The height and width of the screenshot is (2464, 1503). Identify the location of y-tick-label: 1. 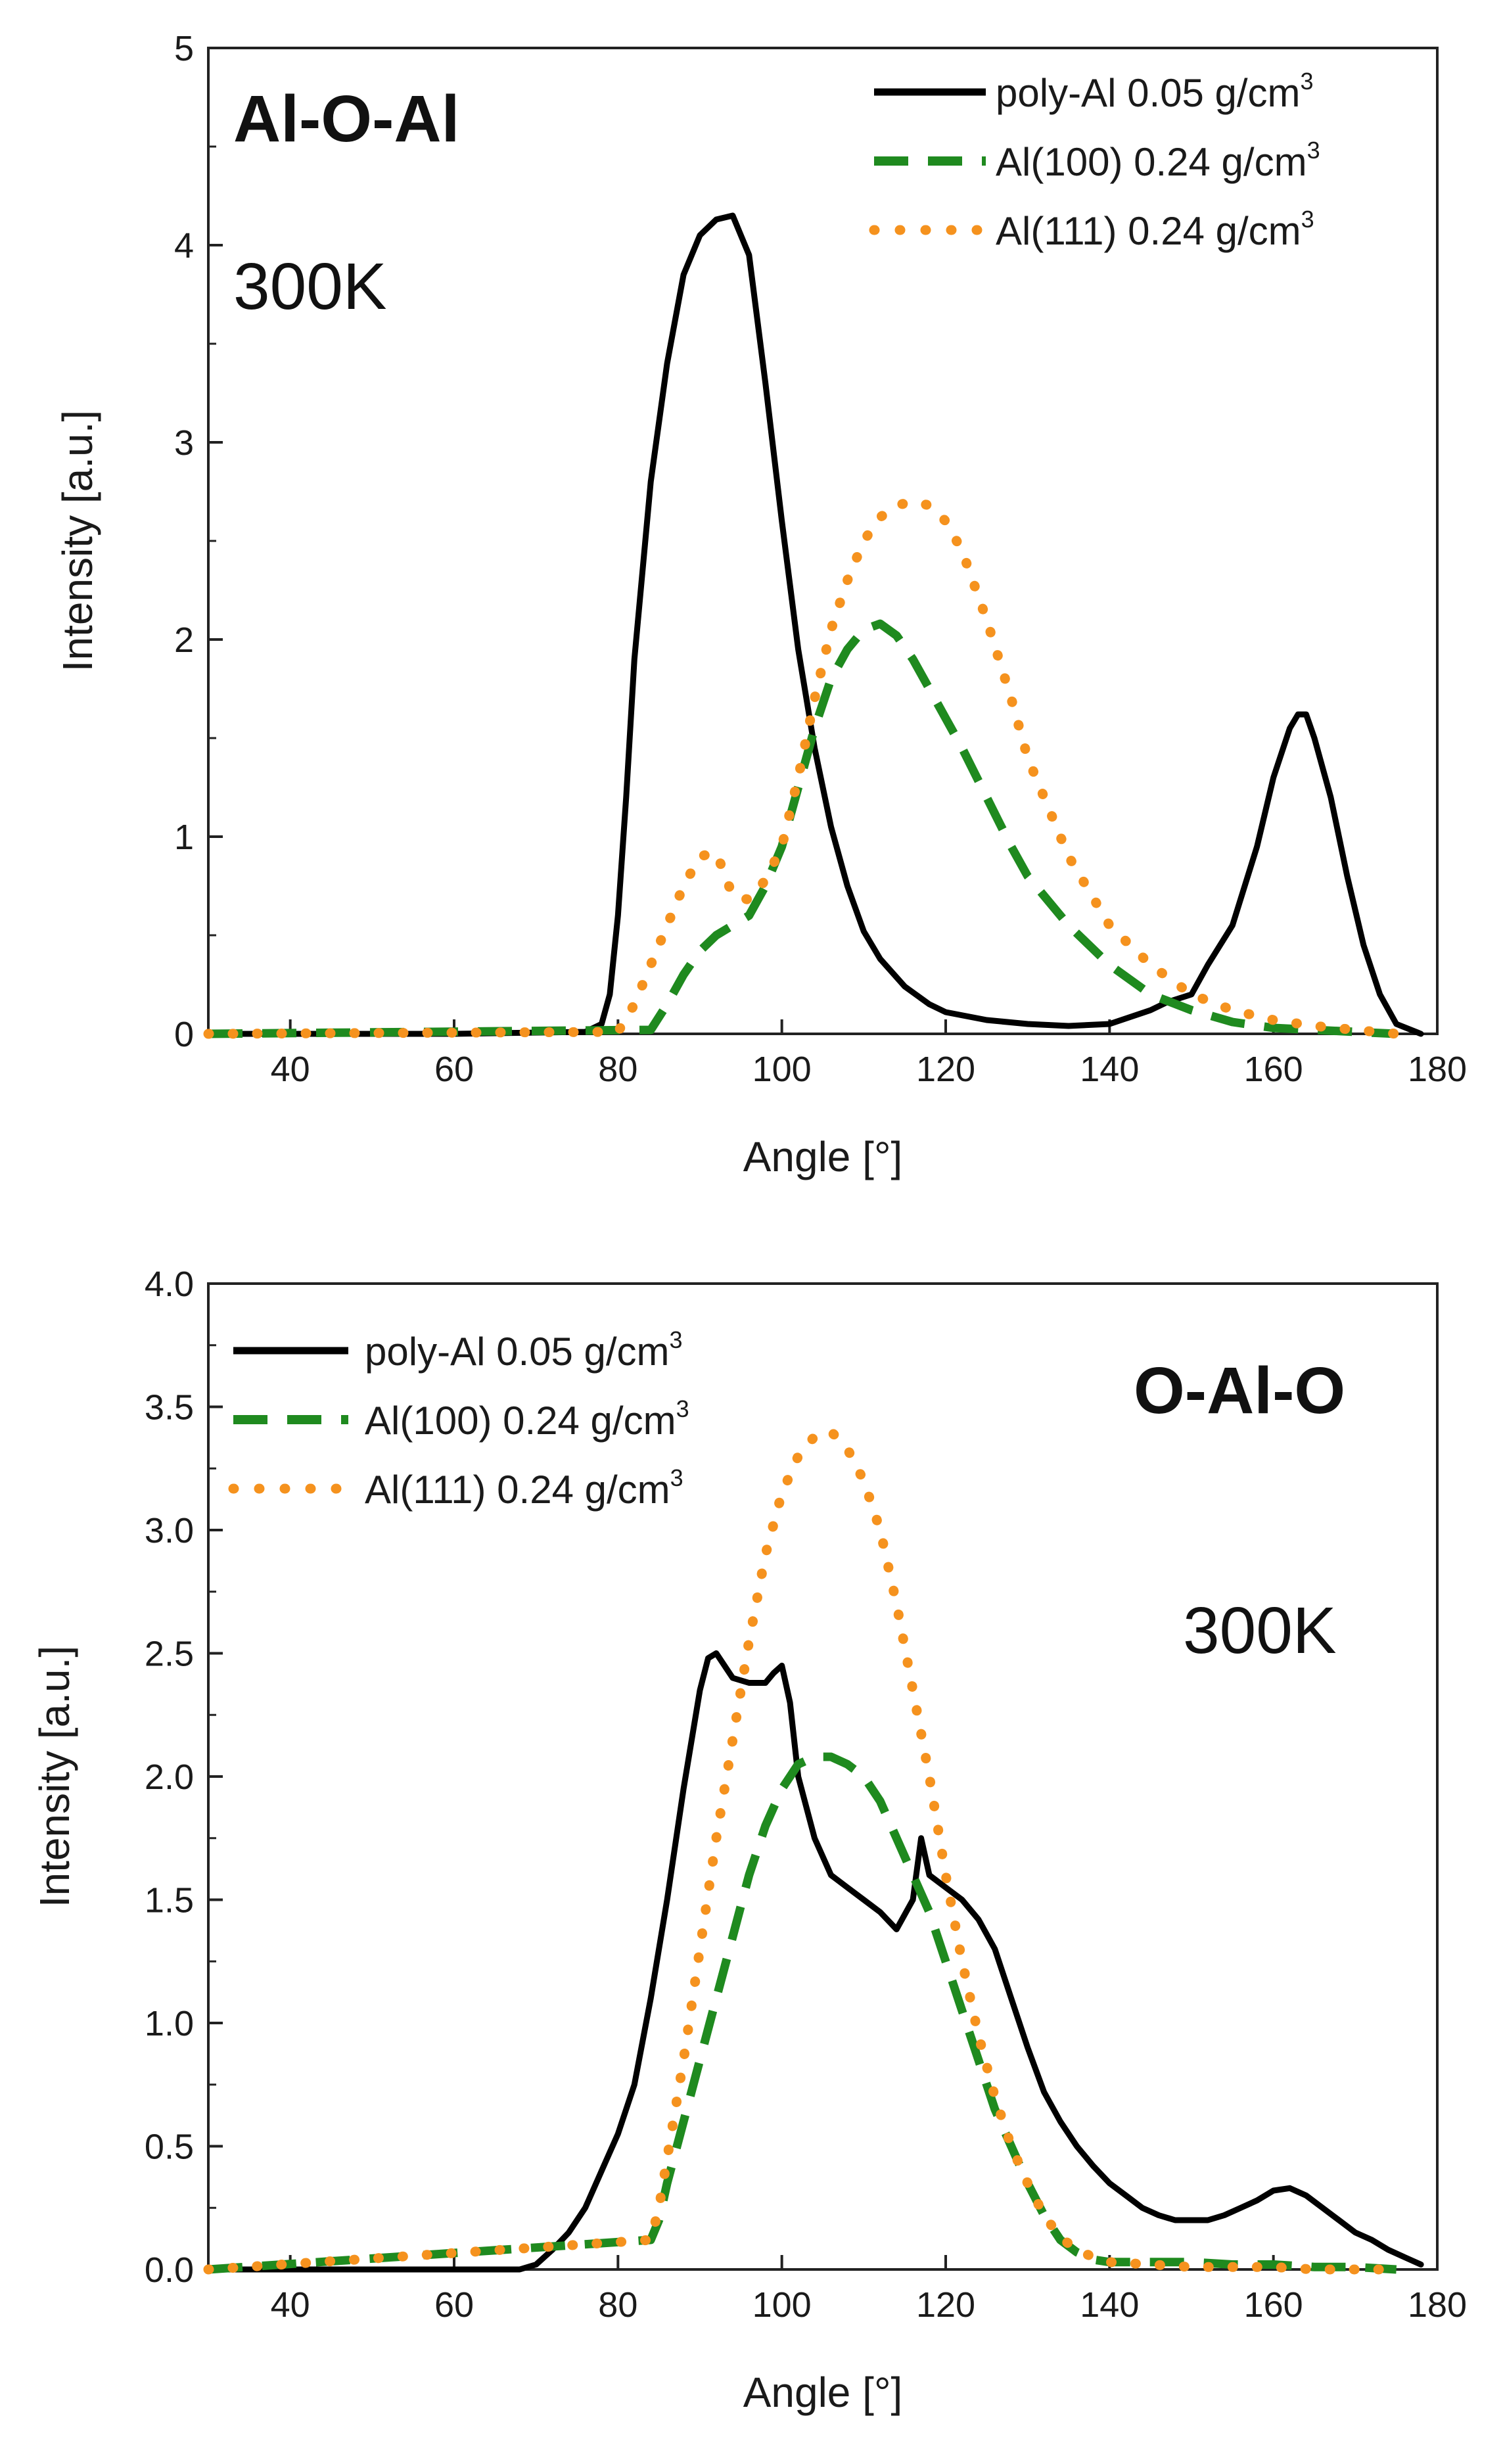
(184, 837).